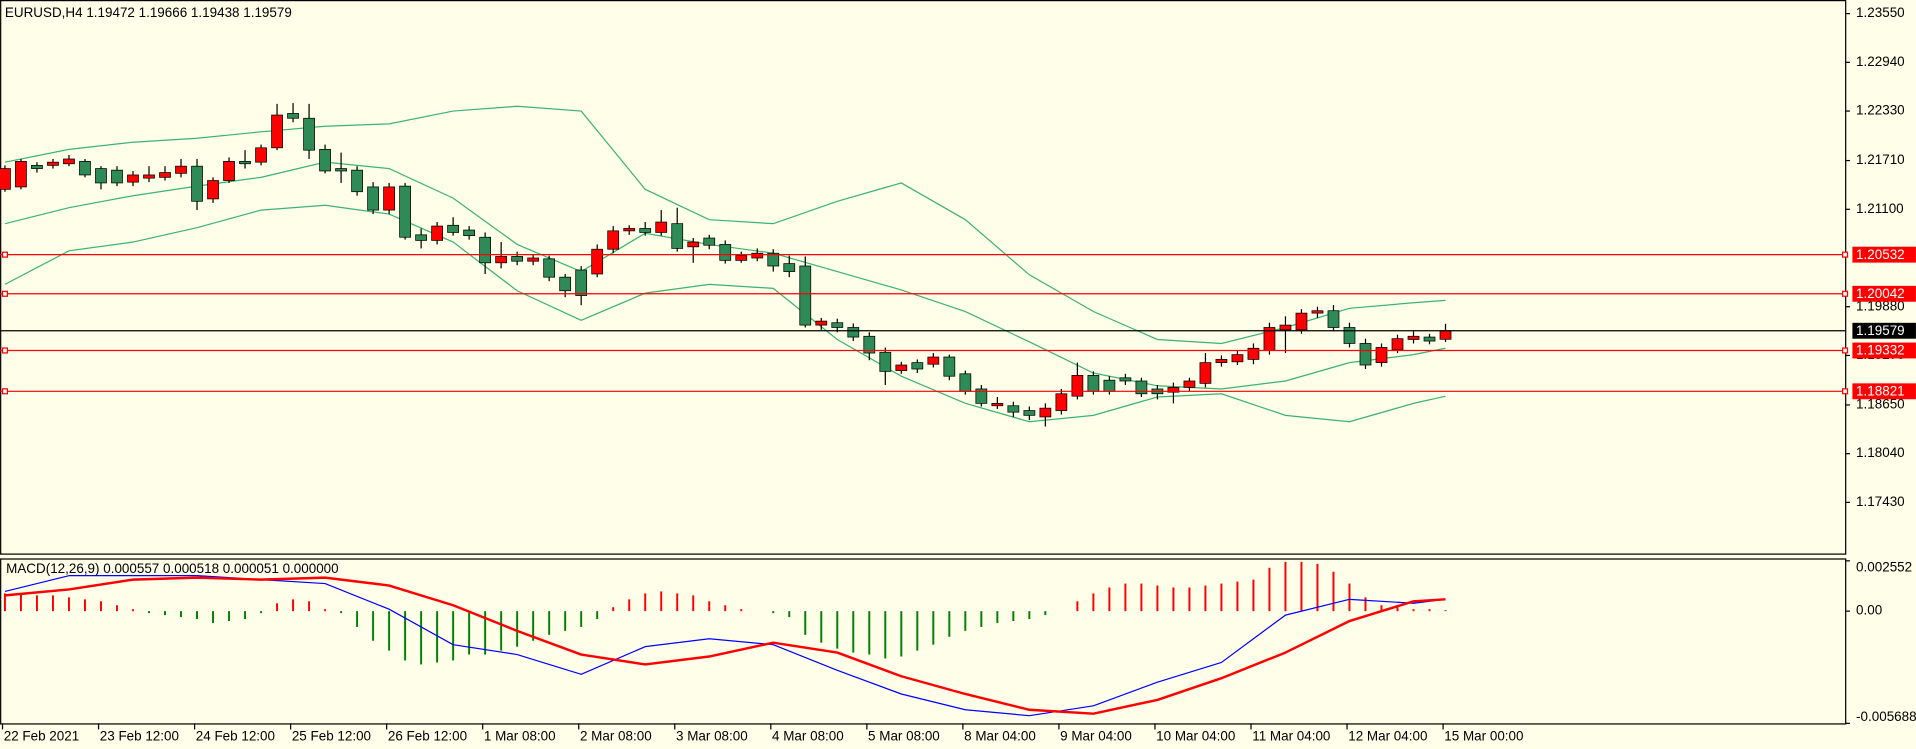  Describe the element at coordinates (725, 645) in the screenshot. I see `macd-line` at that location.